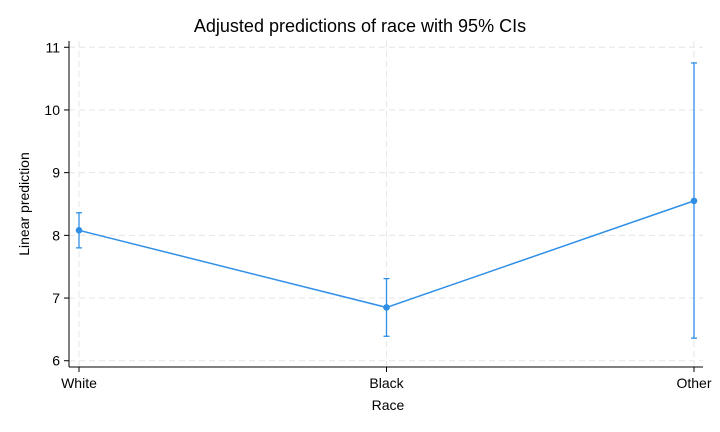  Describe the element at coordinates (56, 173) in the screenshot. I see `y-tick-label: 9` at that location.